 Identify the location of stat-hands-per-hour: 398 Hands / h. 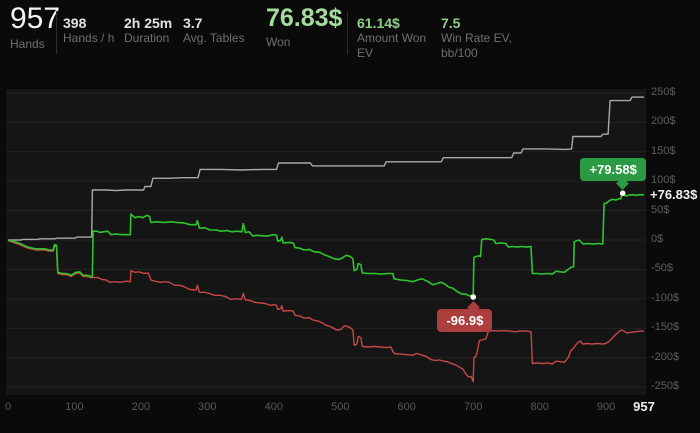
(88, 30).